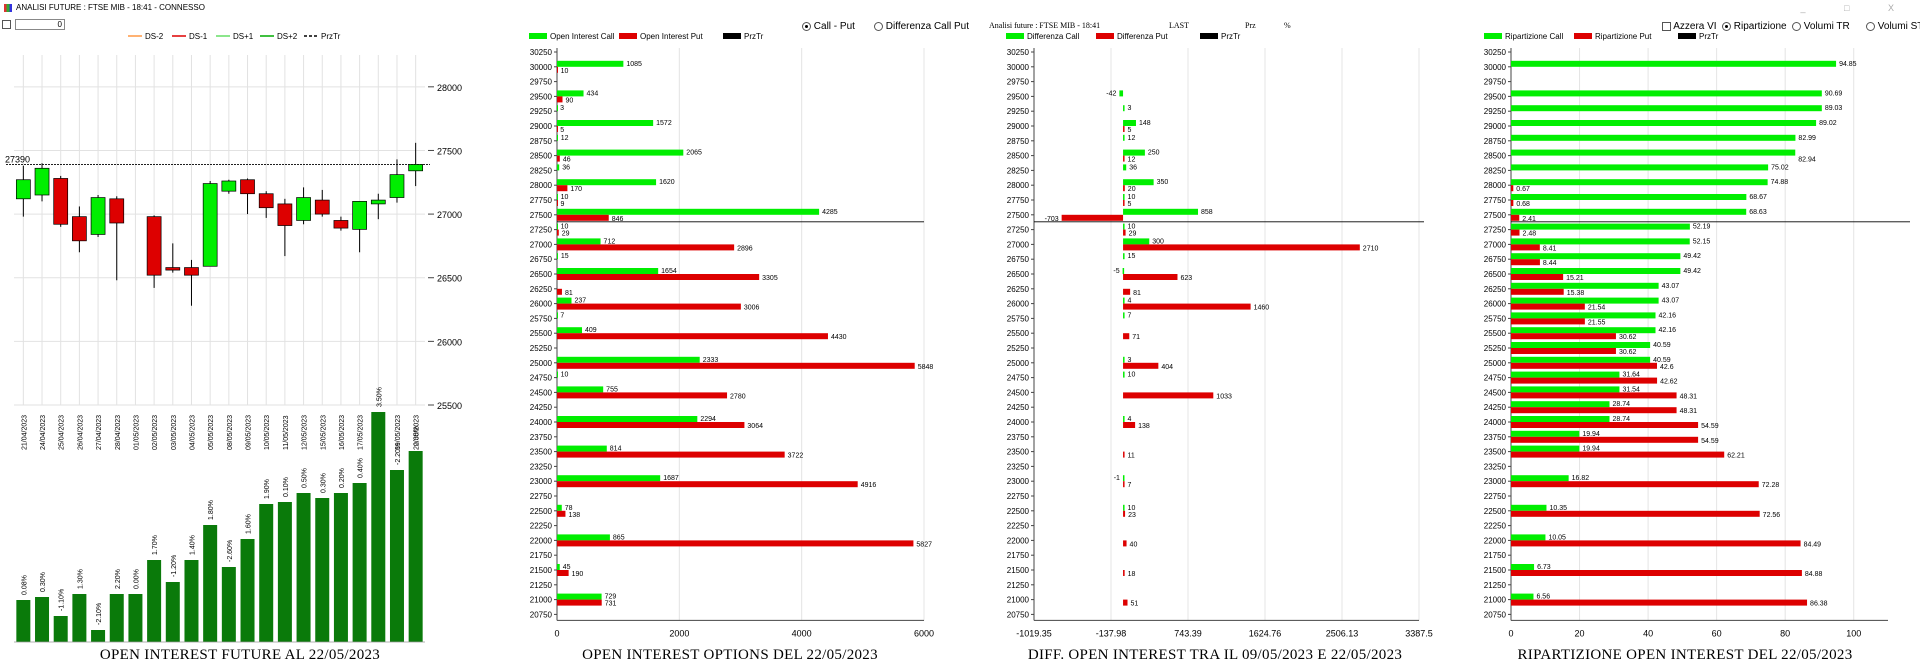 This screenshot has height=668, width=1920. What do you see at coordinates (1648, 633) in the screenshot?
I see `x-tick-label: 40` at bounding box center [1648, 633].